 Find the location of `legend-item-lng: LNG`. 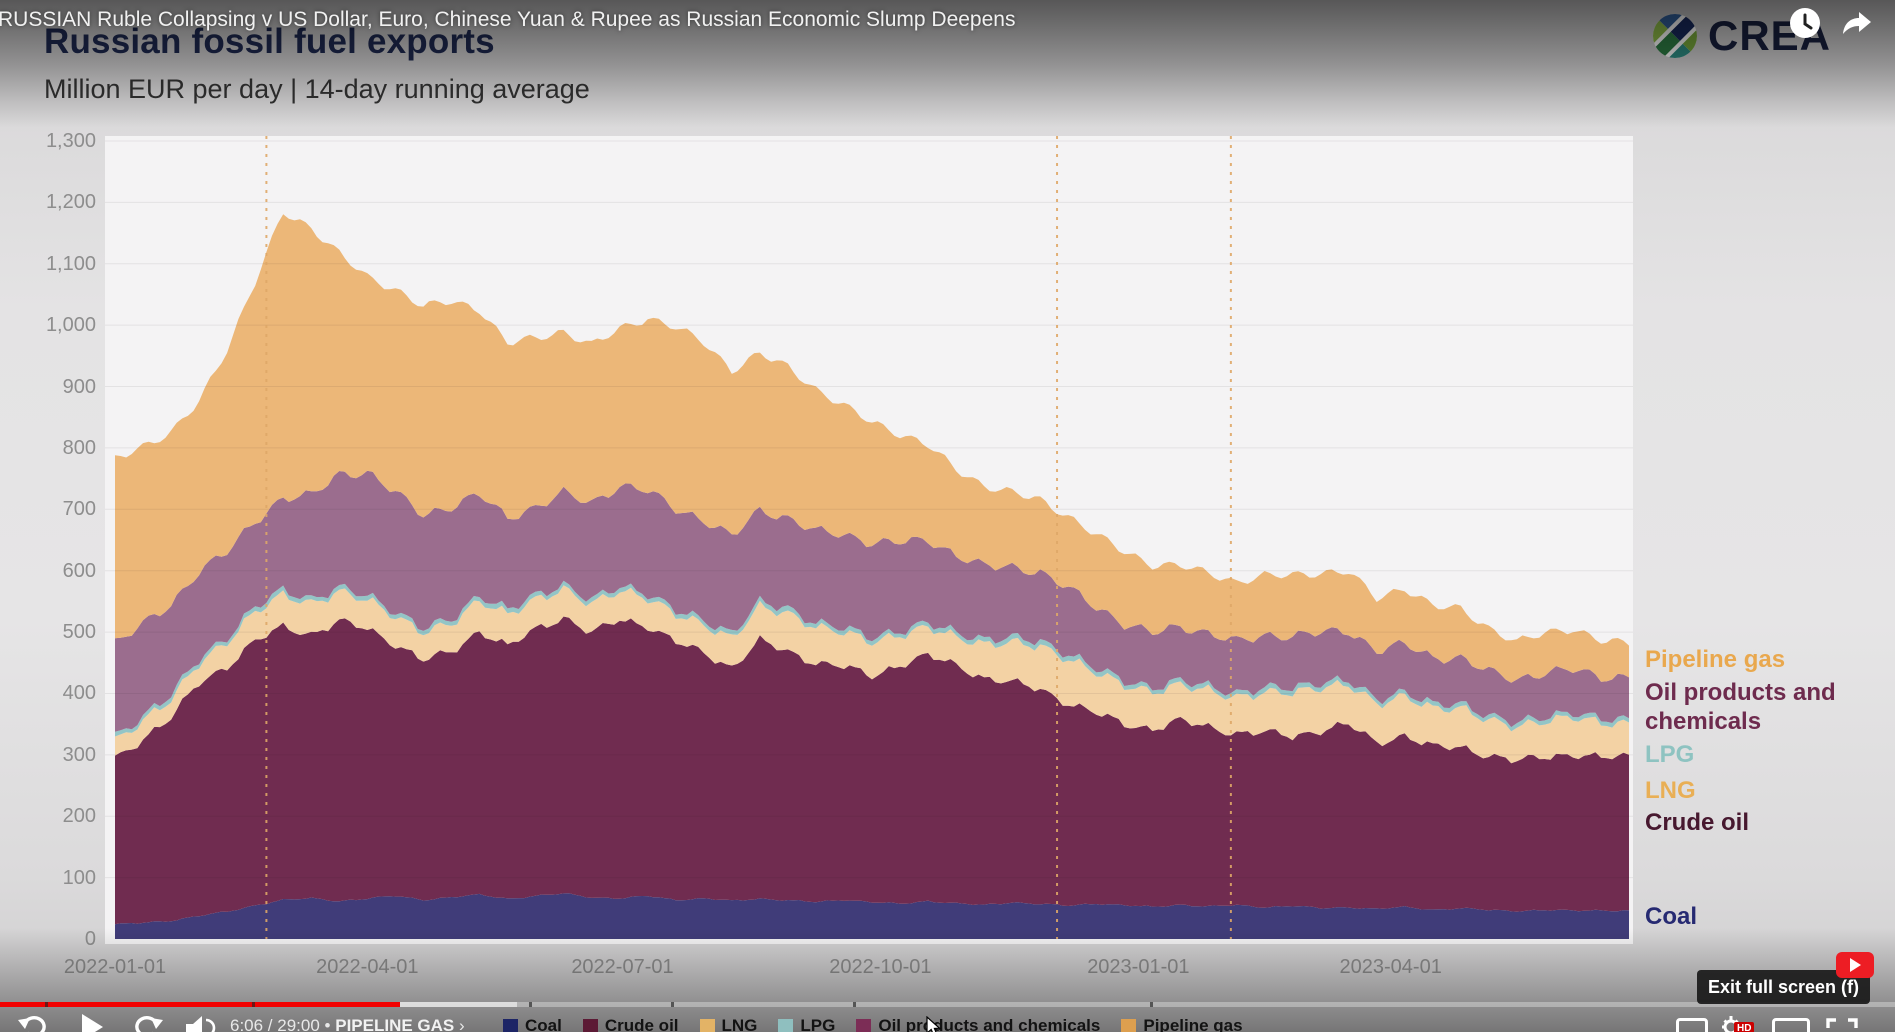

legend-item-lng: LNG is located at coordinates (1670, 790).